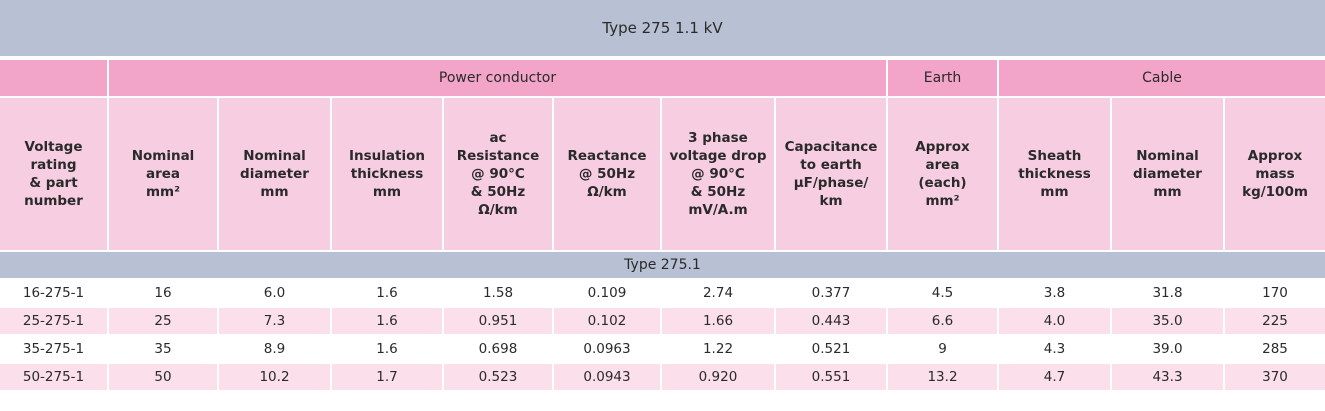 The image size is (1325, 411). What do you see at coordinates (607, 156) in the screenshot?
I see `column-header-line: Reactance` at bounding box center [607, 156].